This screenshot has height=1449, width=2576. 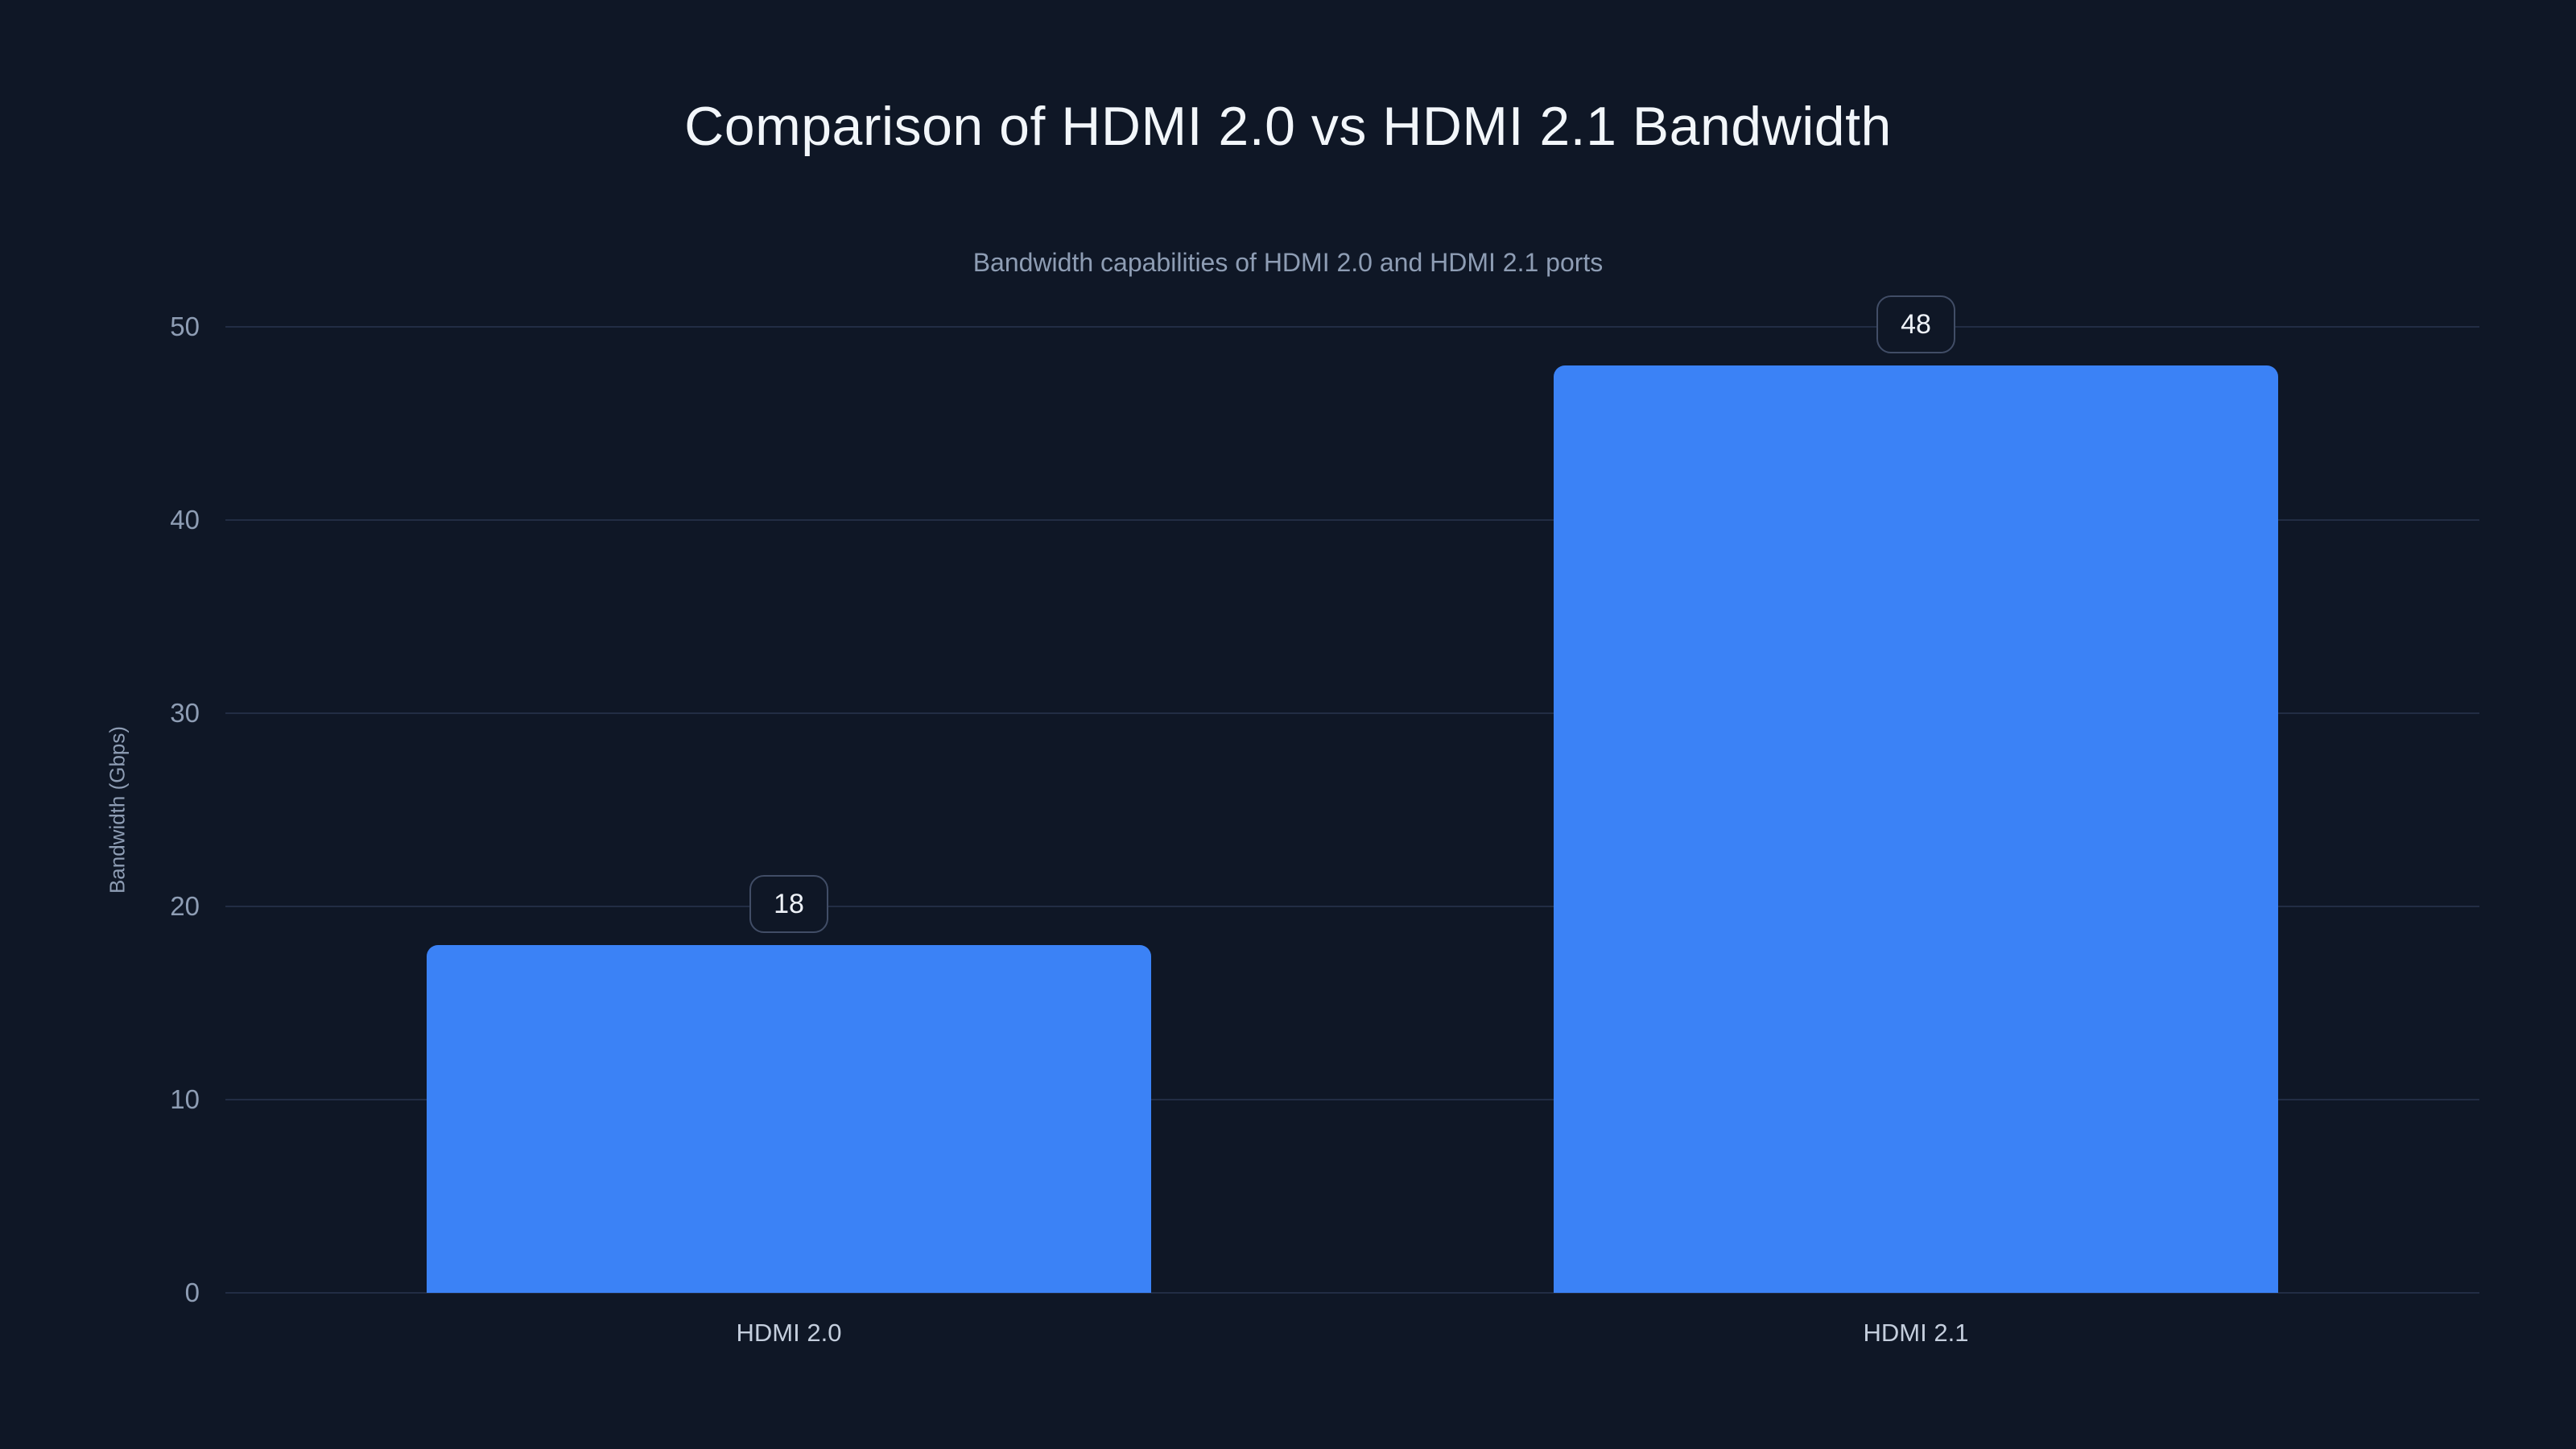 I want to click on y-tick-label: 20, so click(x=185, y=906).